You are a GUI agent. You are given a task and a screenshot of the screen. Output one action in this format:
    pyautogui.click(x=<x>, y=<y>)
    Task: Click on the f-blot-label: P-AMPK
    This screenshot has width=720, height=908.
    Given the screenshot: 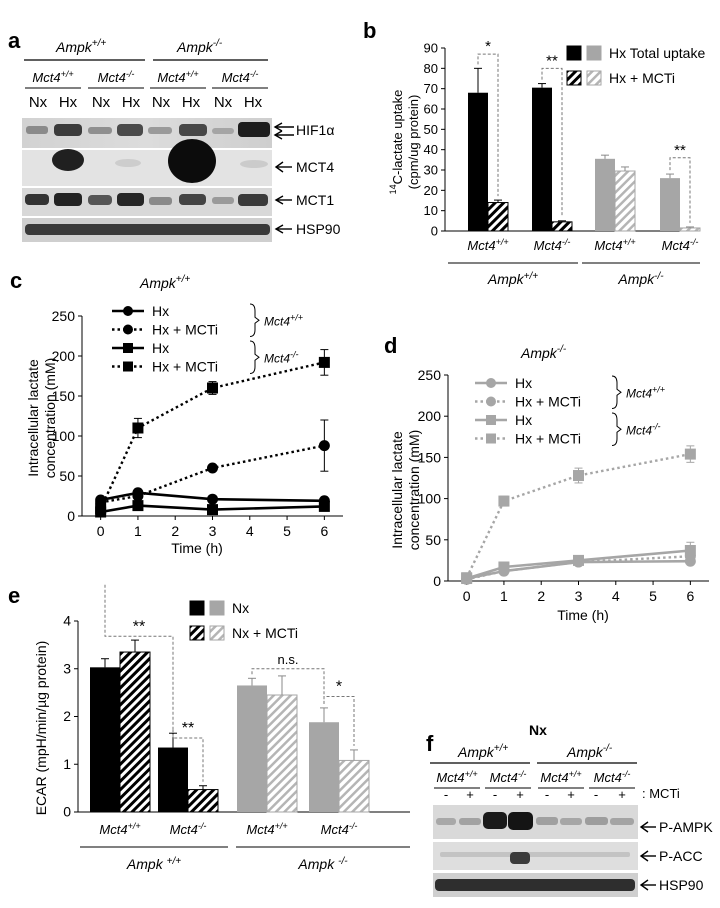 What is the action you would take?
    pyautogui.click(x=686, y=827)
    